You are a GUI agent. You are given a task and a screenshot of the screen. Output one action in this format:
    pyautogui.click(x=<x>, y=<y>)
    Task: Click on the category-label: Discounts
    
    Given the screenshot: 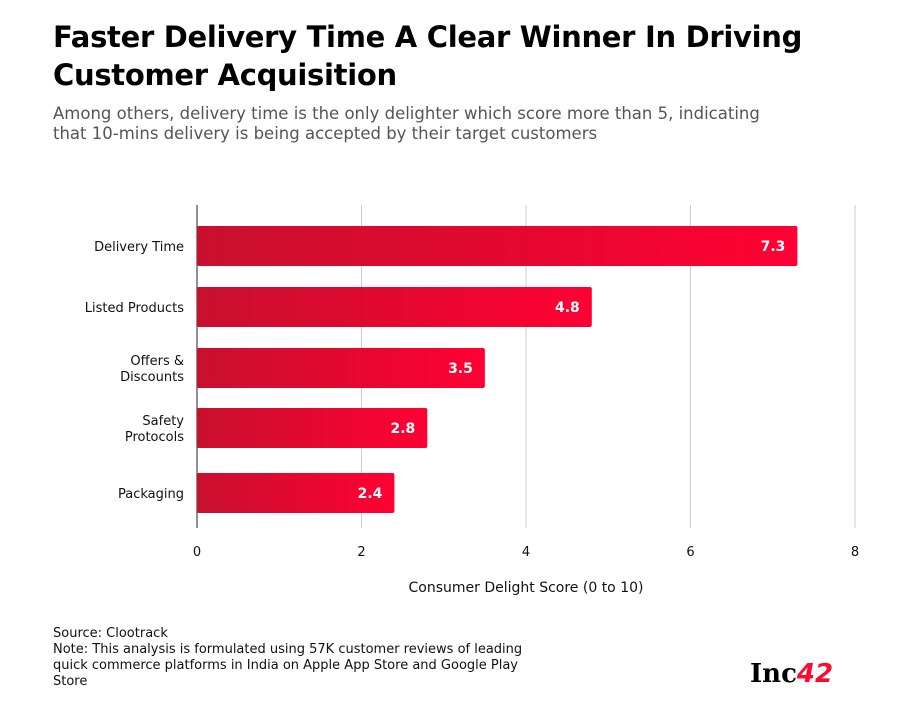 What is the action you would take?
    pyautogui.click(x=152, y=377)
    